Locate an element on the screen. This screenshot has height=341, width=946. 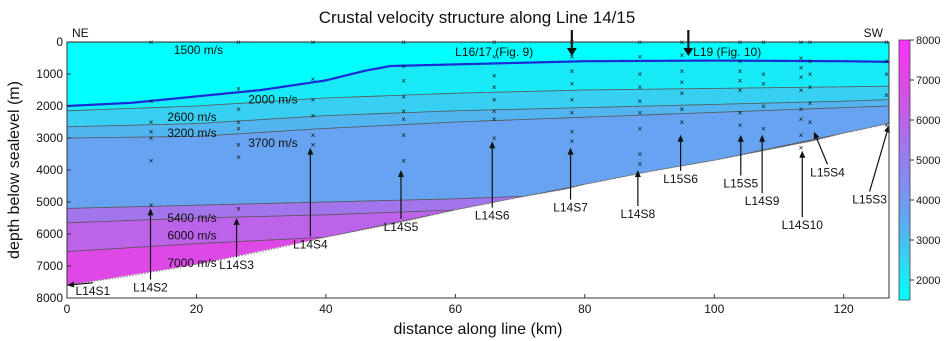
crossing-arrowhead is located at coordinates (688, 52).